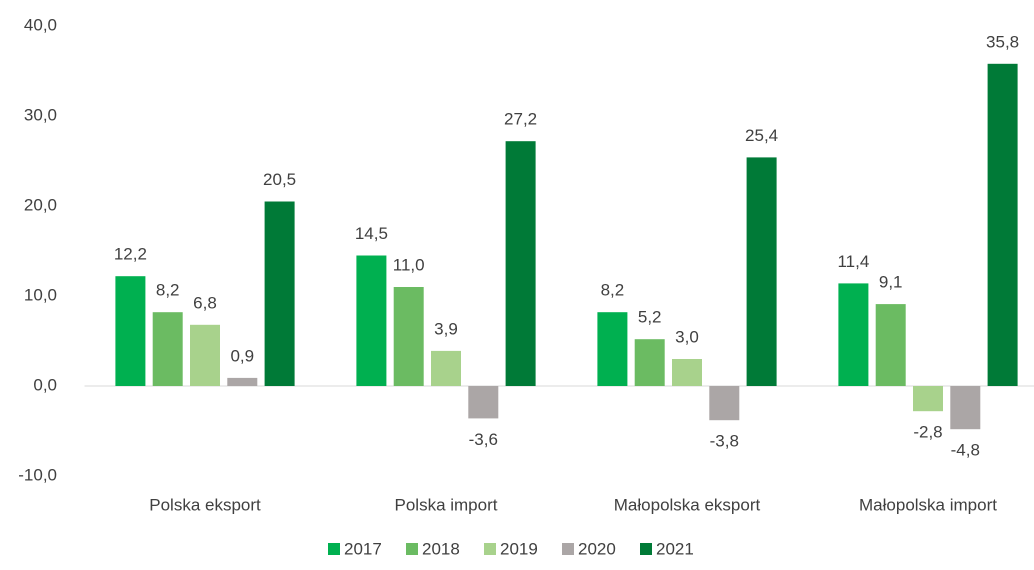 The image size is (1034, 570). I want to click on x-tick-label: Polska eksport, so click(205, 504).